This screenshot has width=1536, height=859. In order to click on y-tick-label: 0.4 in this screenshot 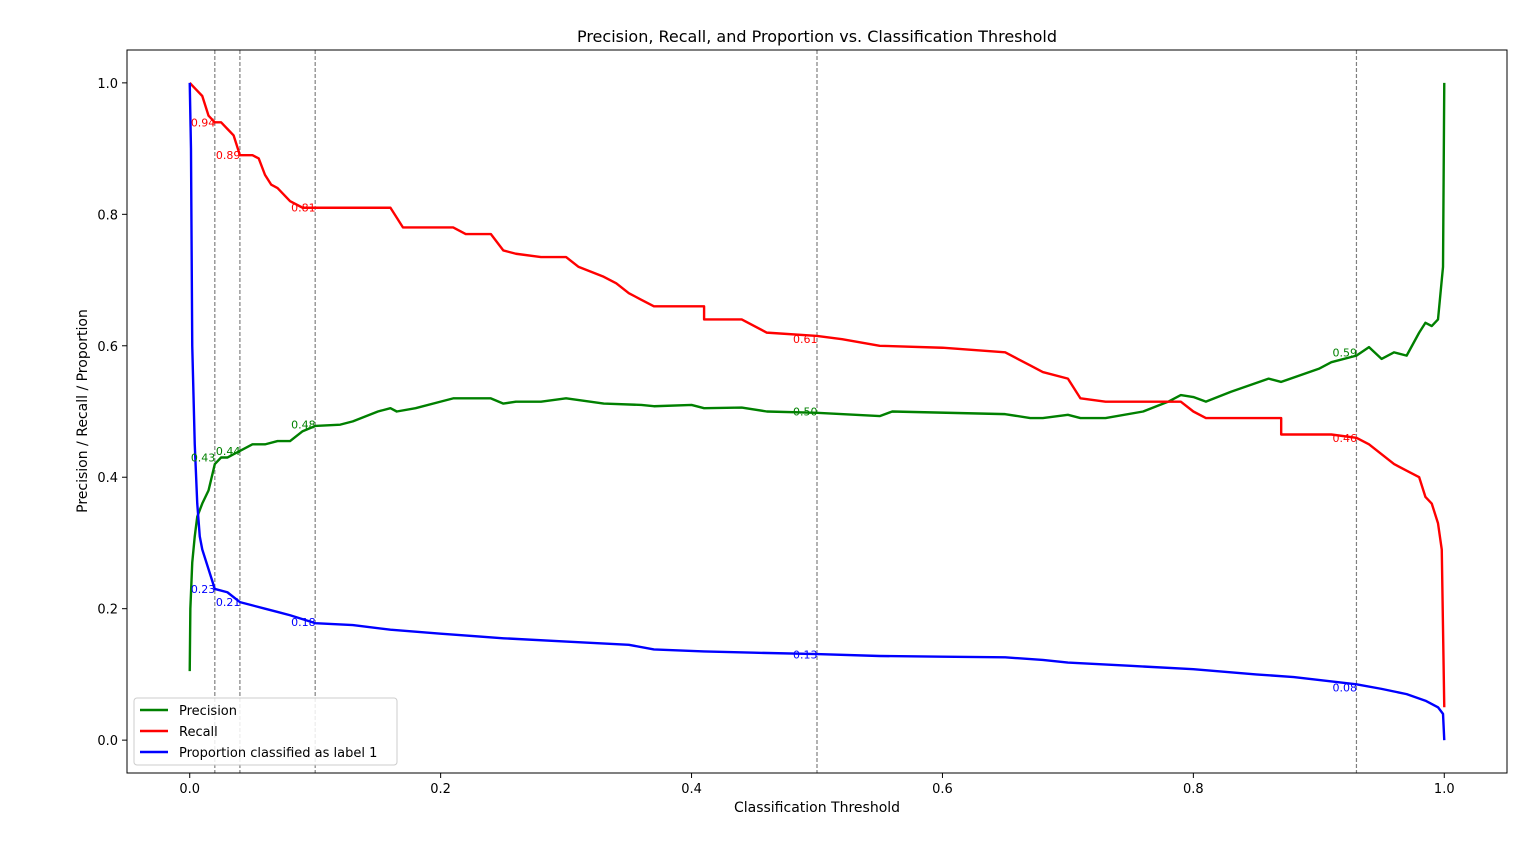, I will do `click(107, 478)`.